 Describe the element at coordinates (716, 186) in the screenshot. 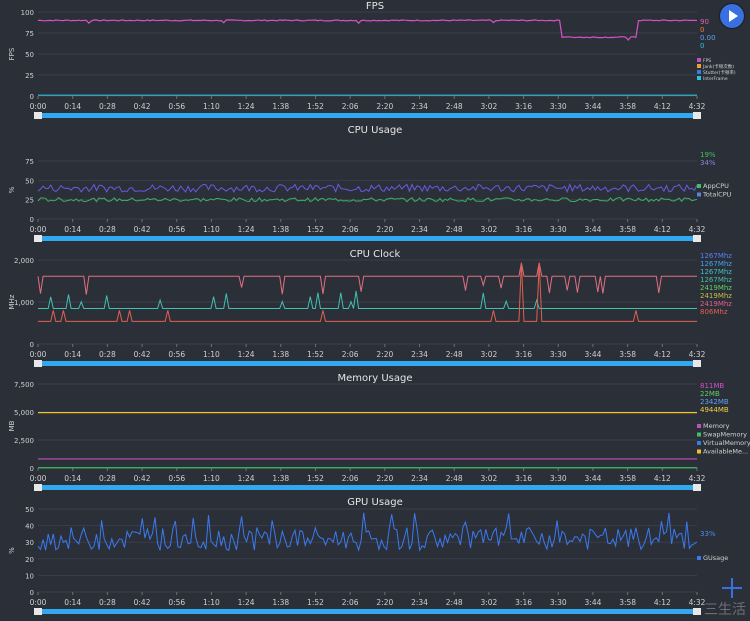

I see `legend-label: AppCPU` at that location.